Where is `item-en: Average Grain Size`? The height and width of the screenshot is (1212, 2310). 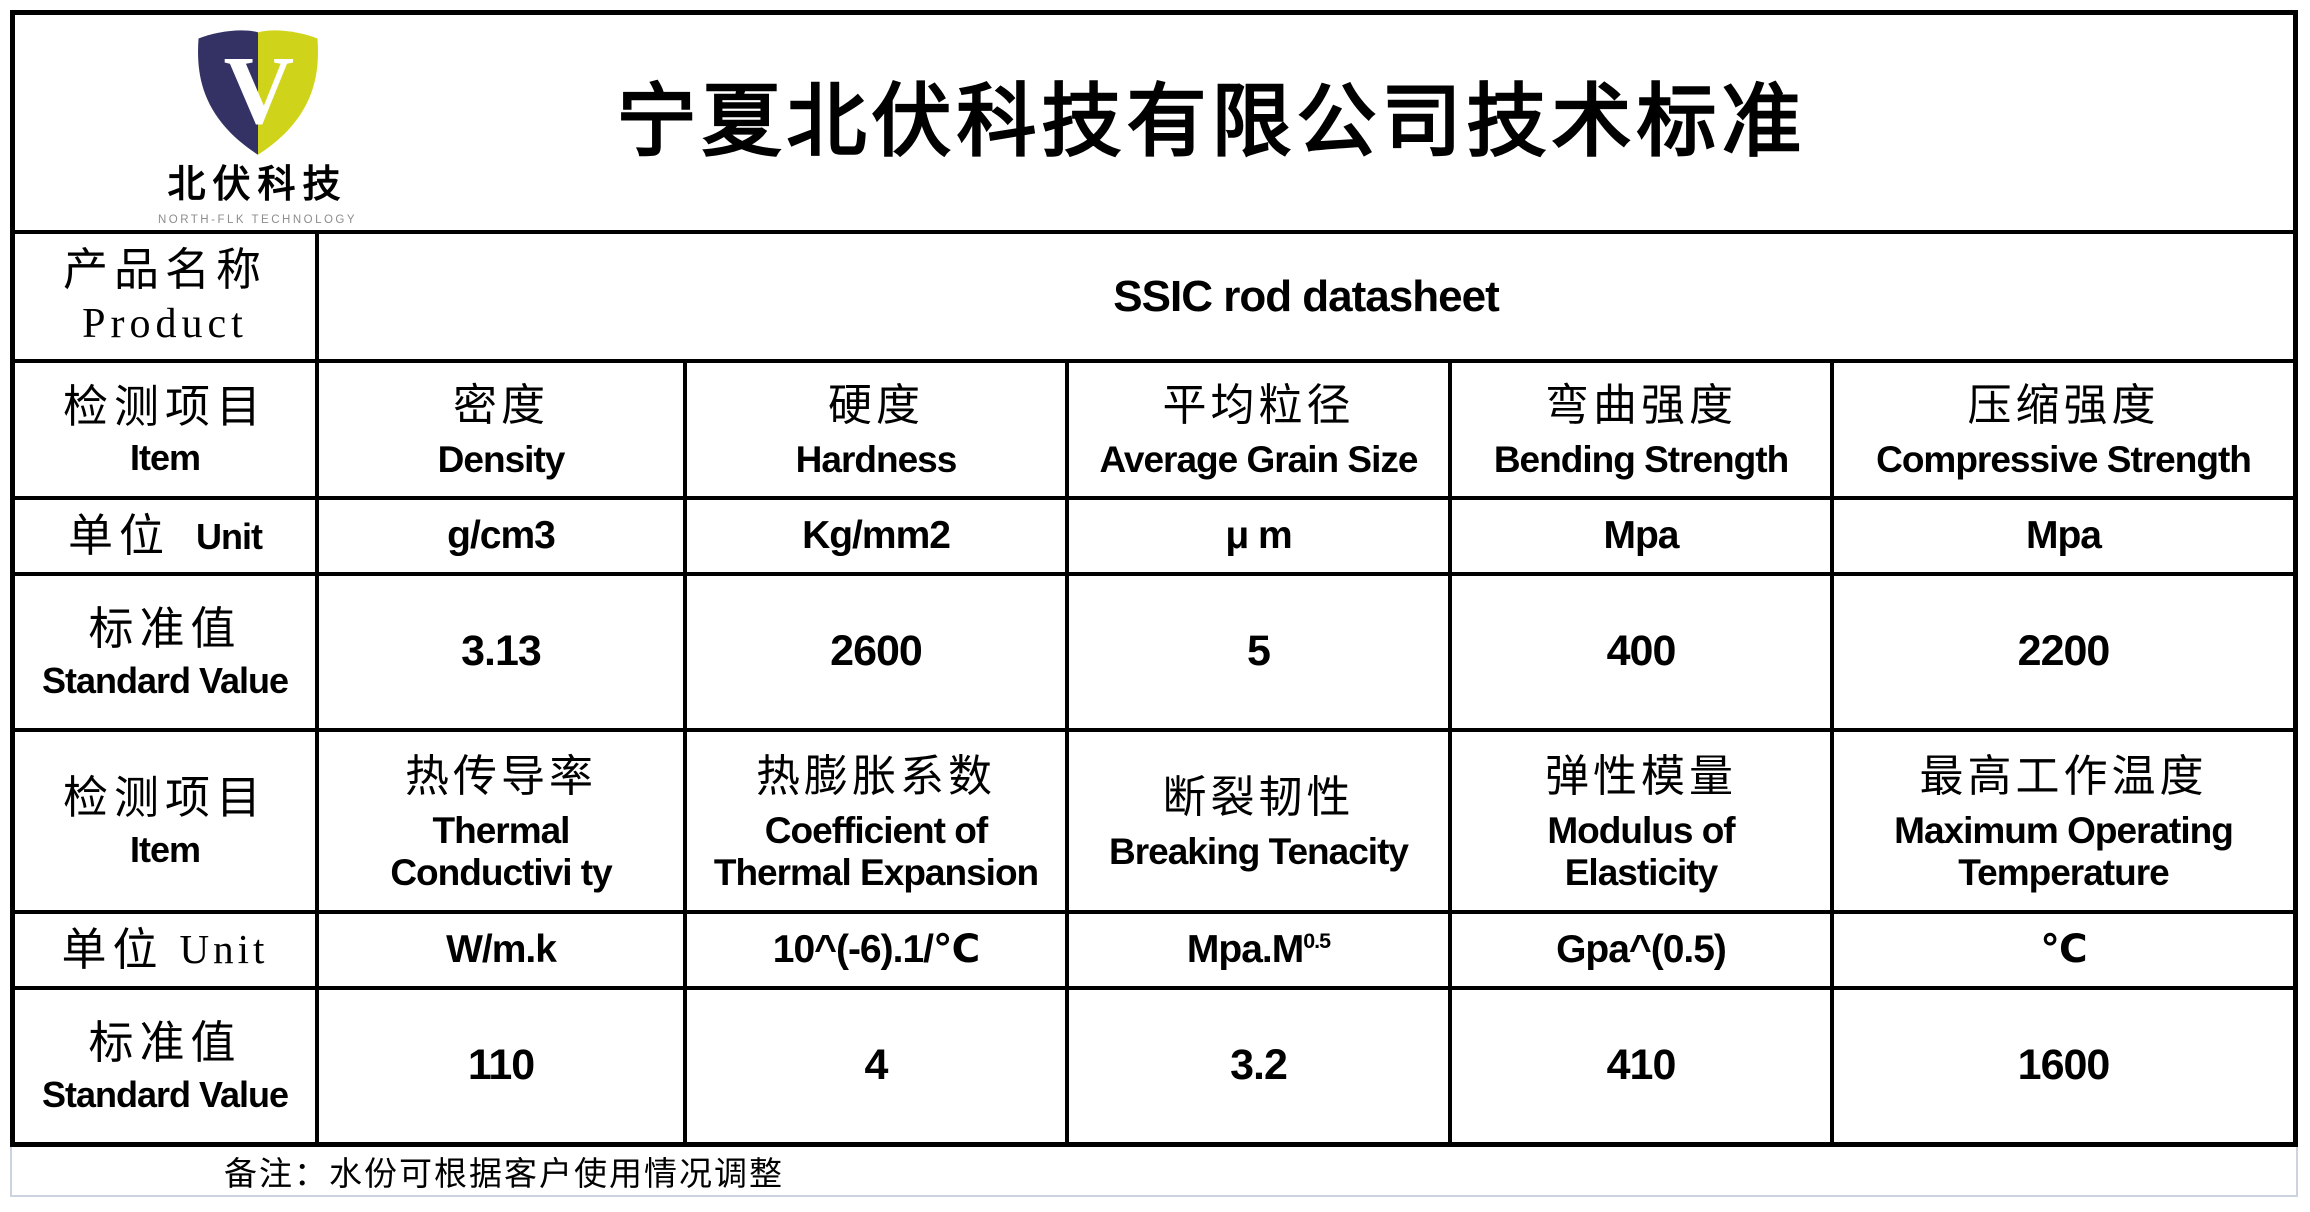 item-en: Average Grain Size is located at coordinates (1259, 460).